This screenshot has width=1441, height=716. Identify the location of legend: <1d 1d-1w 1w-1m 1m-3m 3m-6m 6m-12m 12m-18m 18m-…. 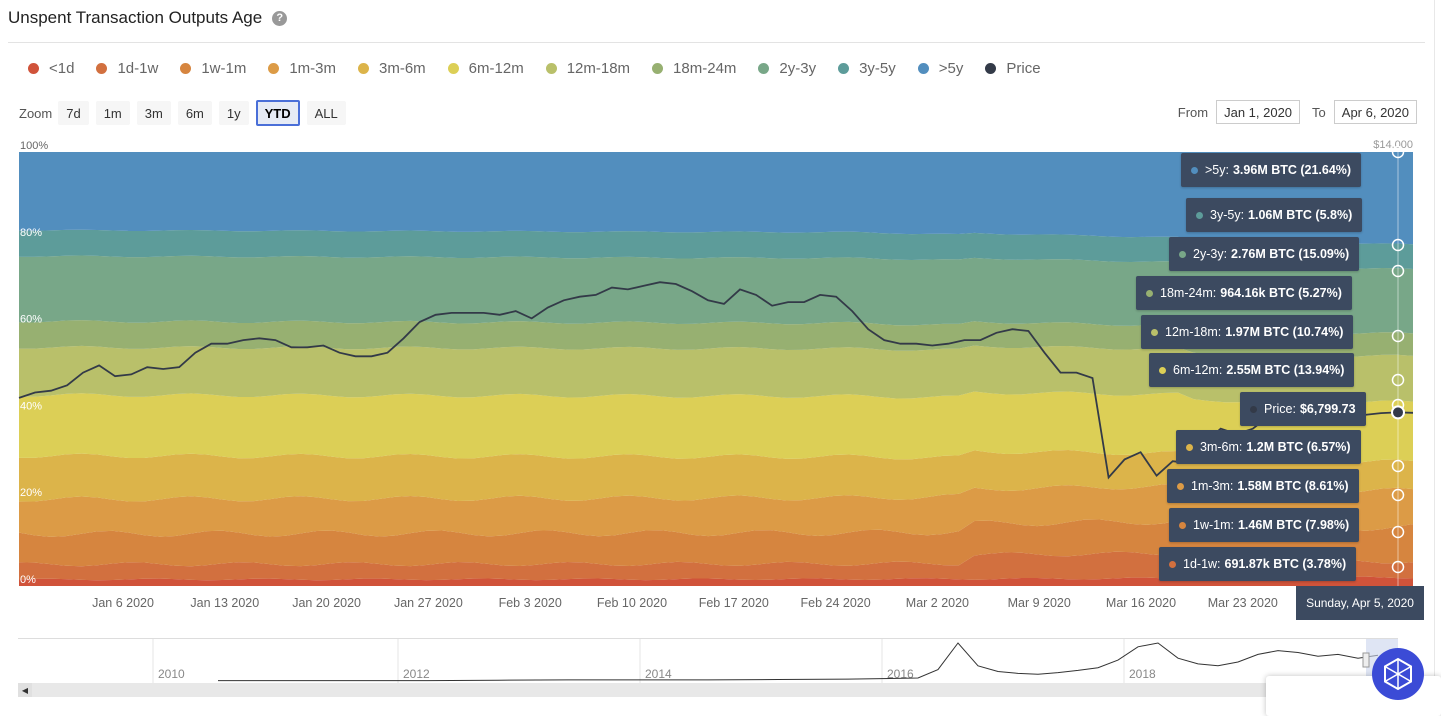
(545, 68).